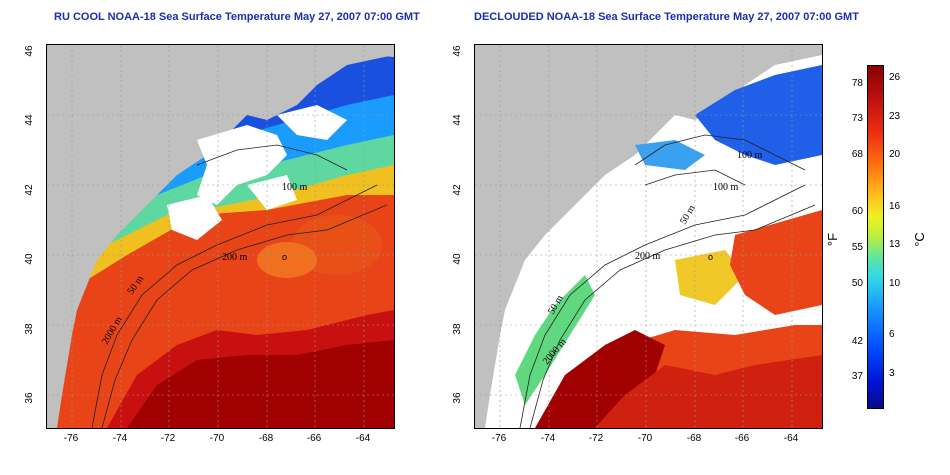 Image resolution: width=950 pixels, height=475 pixels. I want to click on temperature-colorbar, so click(875, 237).